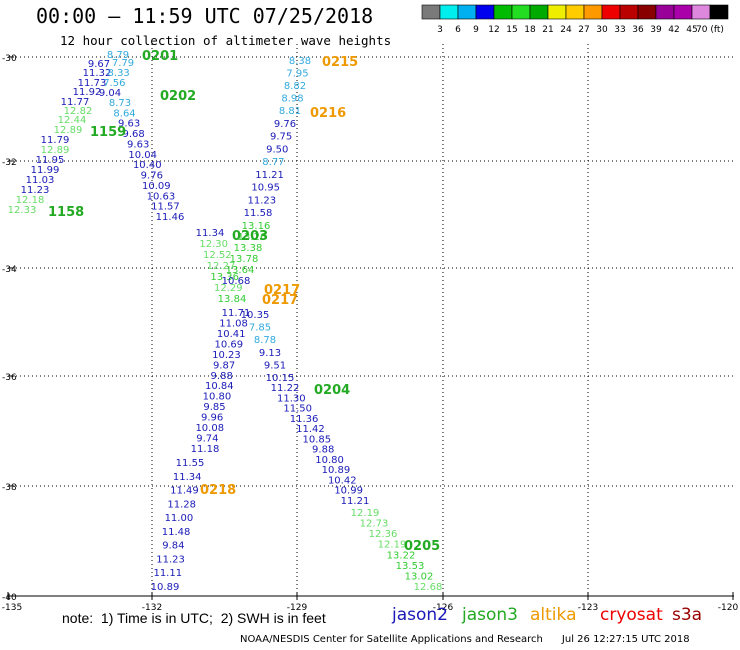 This screenshot has width=740, height=650. What do you see at coordinates (265, 188) in the screenshot?
I see `wave-height-value: 10.95` at bounding box center [265, 188].